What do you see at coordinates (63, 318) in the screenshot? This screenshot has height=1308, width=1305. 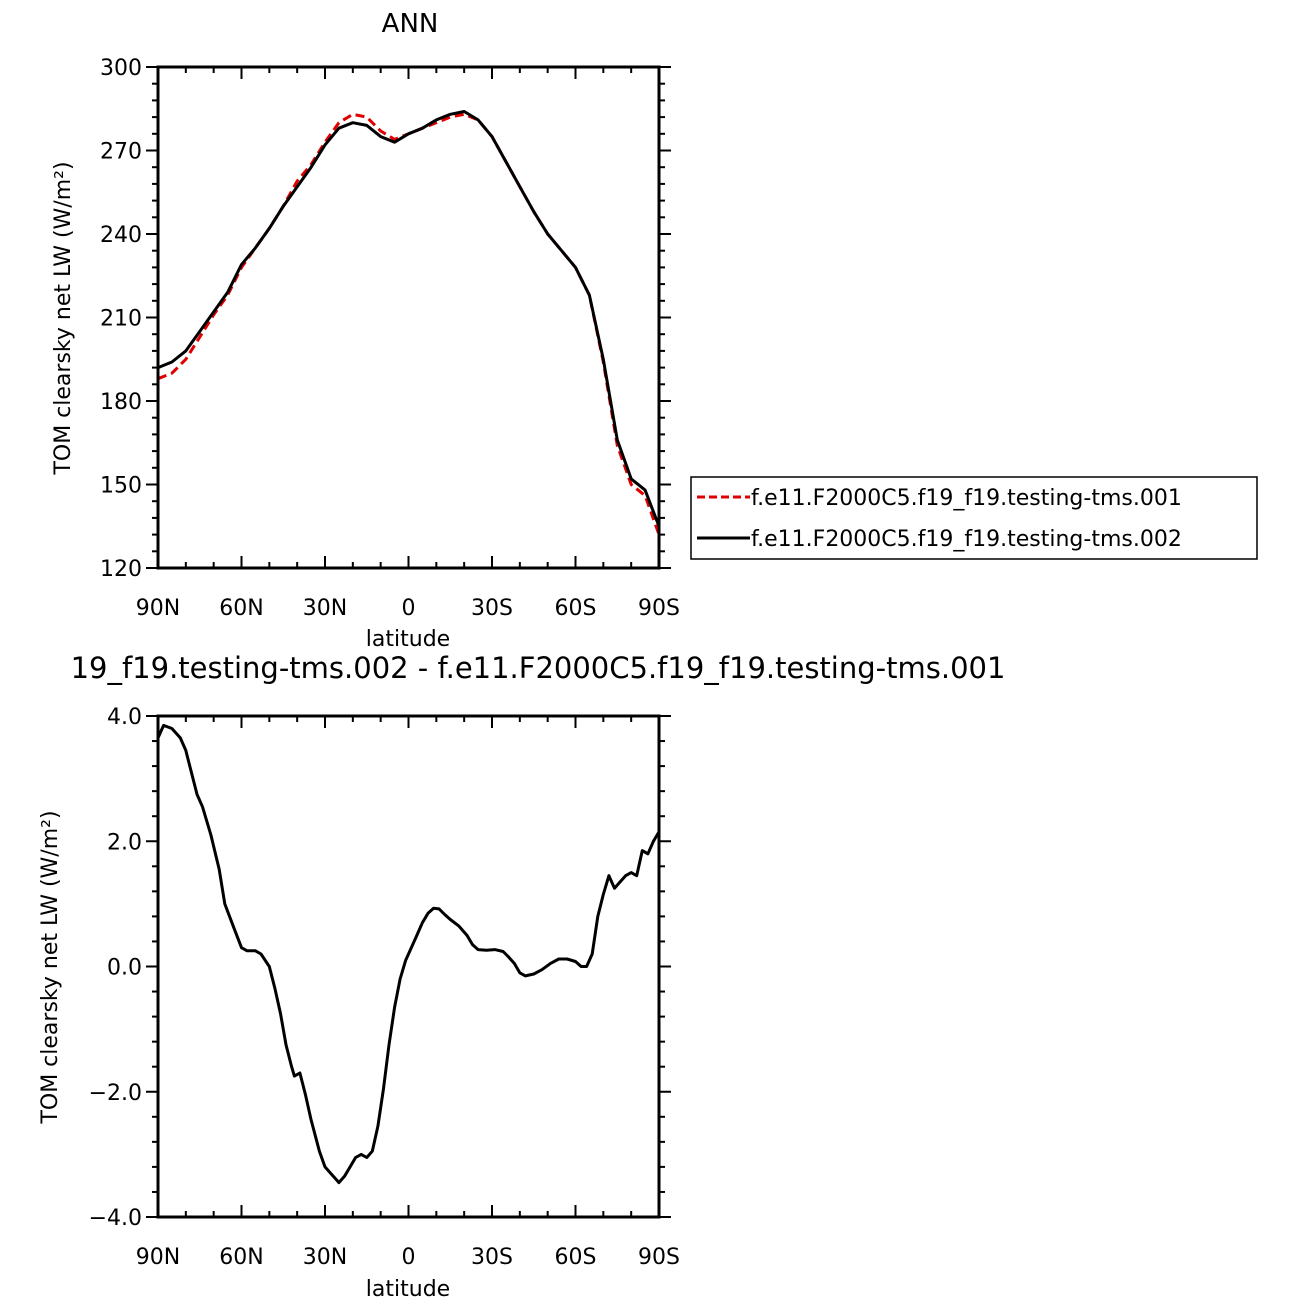 I see `top-chart-y-axis-label: TOM clearsky net LW (W/m²)` at bounding box center [63, 318].